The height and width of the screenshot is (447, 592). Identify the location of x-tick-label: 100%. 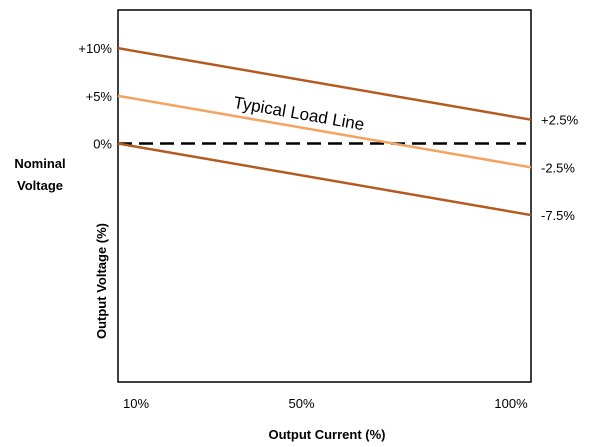
(511, 403).